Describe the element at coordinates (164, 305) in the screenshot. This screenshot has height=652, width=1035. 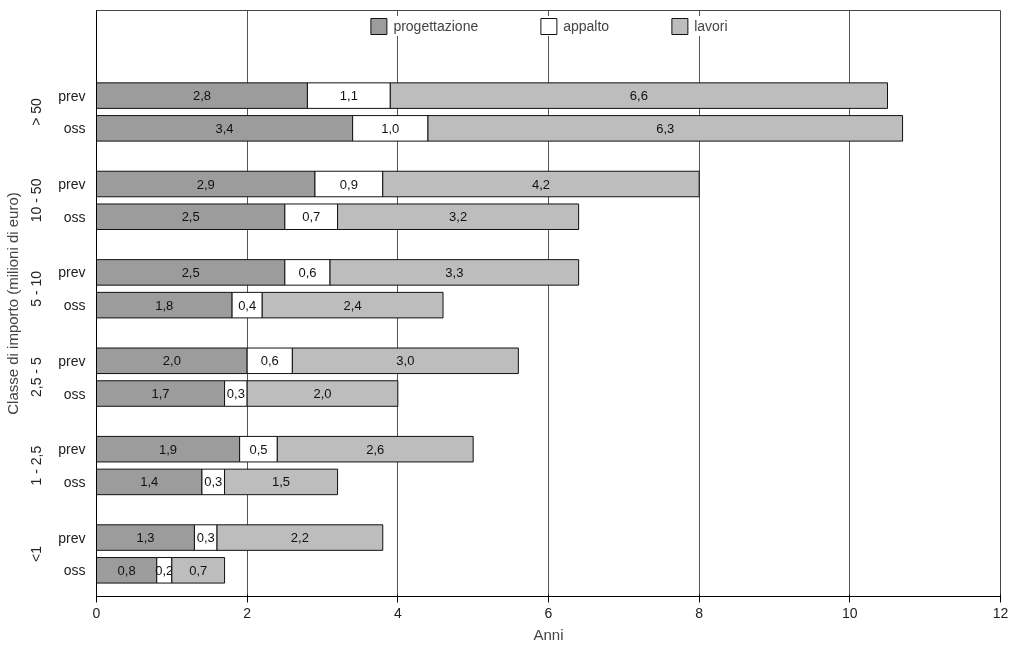
I see `data-label: 1,8` at that location.